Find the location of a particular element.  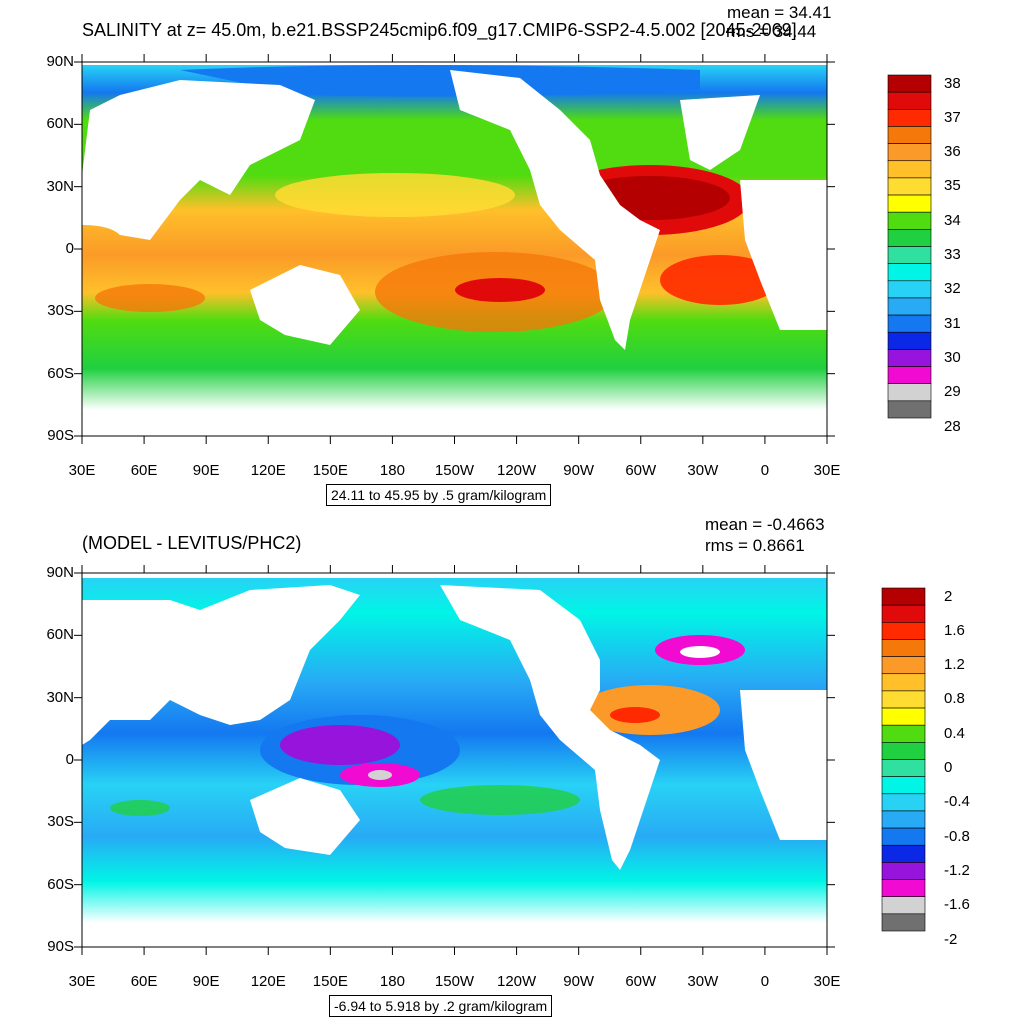

top-lon-label: 180 is located at coordinates (392, 470).